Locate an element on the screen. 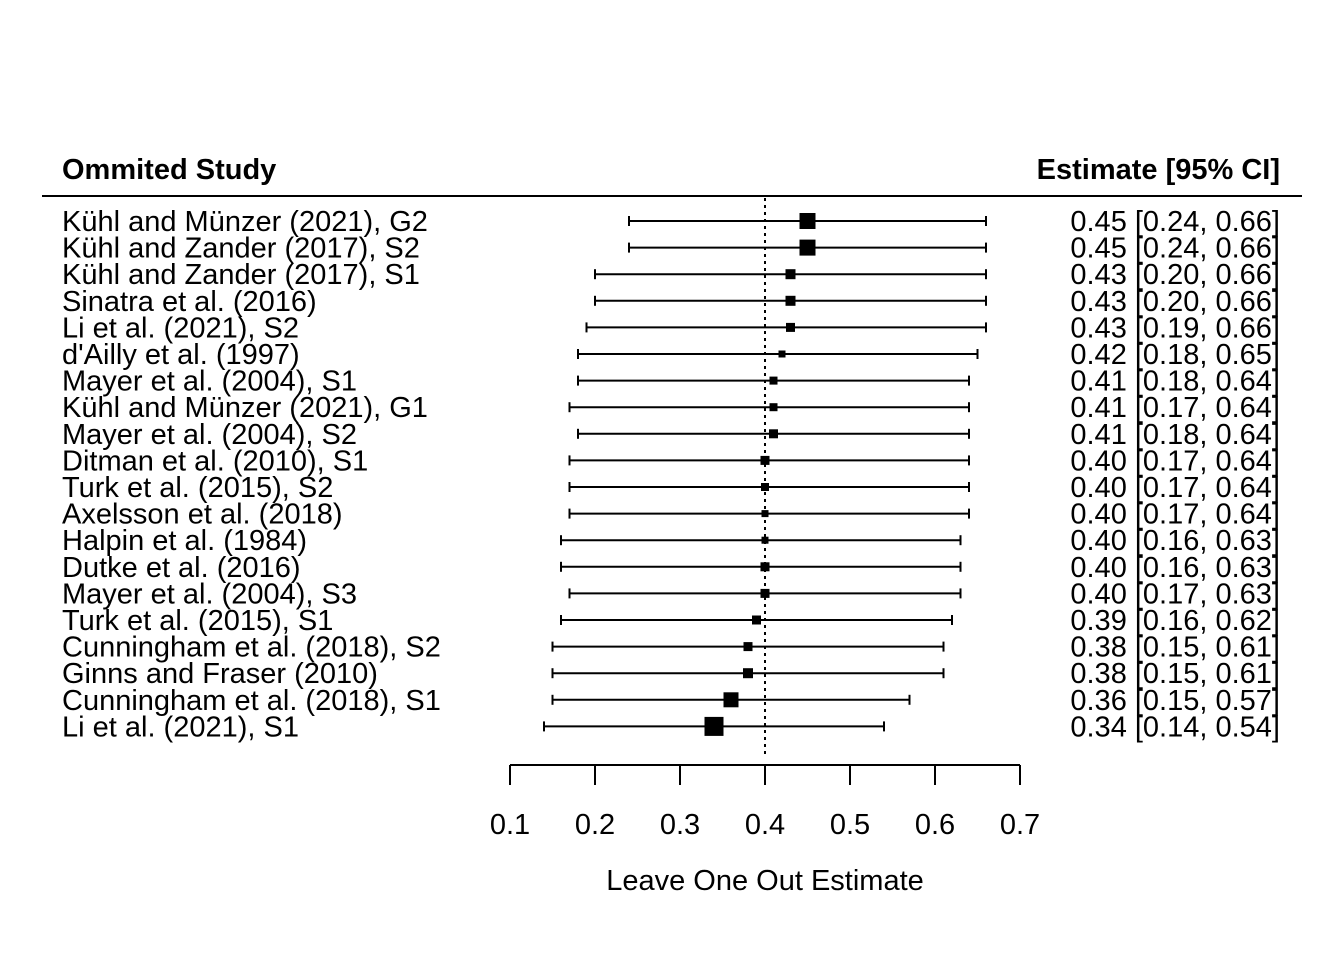 This screenshot has height=960, width=1344. estimate-ci-label: 0.41 [0.17, 0.64] is located at coordinates (1175, 408).